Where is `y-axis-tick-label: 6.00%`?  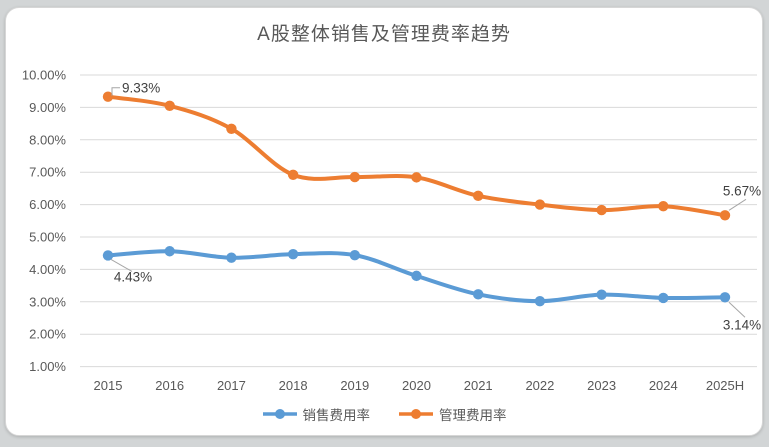 y-axis-tick-label: 6.00% is located at coordinates (47, 204).